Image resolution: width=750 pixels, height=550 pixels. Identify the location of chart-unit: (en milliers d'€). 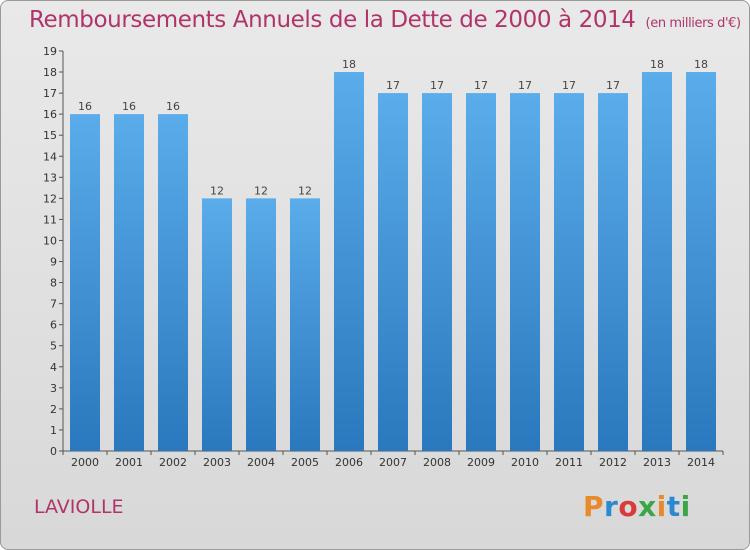
(693, 23).